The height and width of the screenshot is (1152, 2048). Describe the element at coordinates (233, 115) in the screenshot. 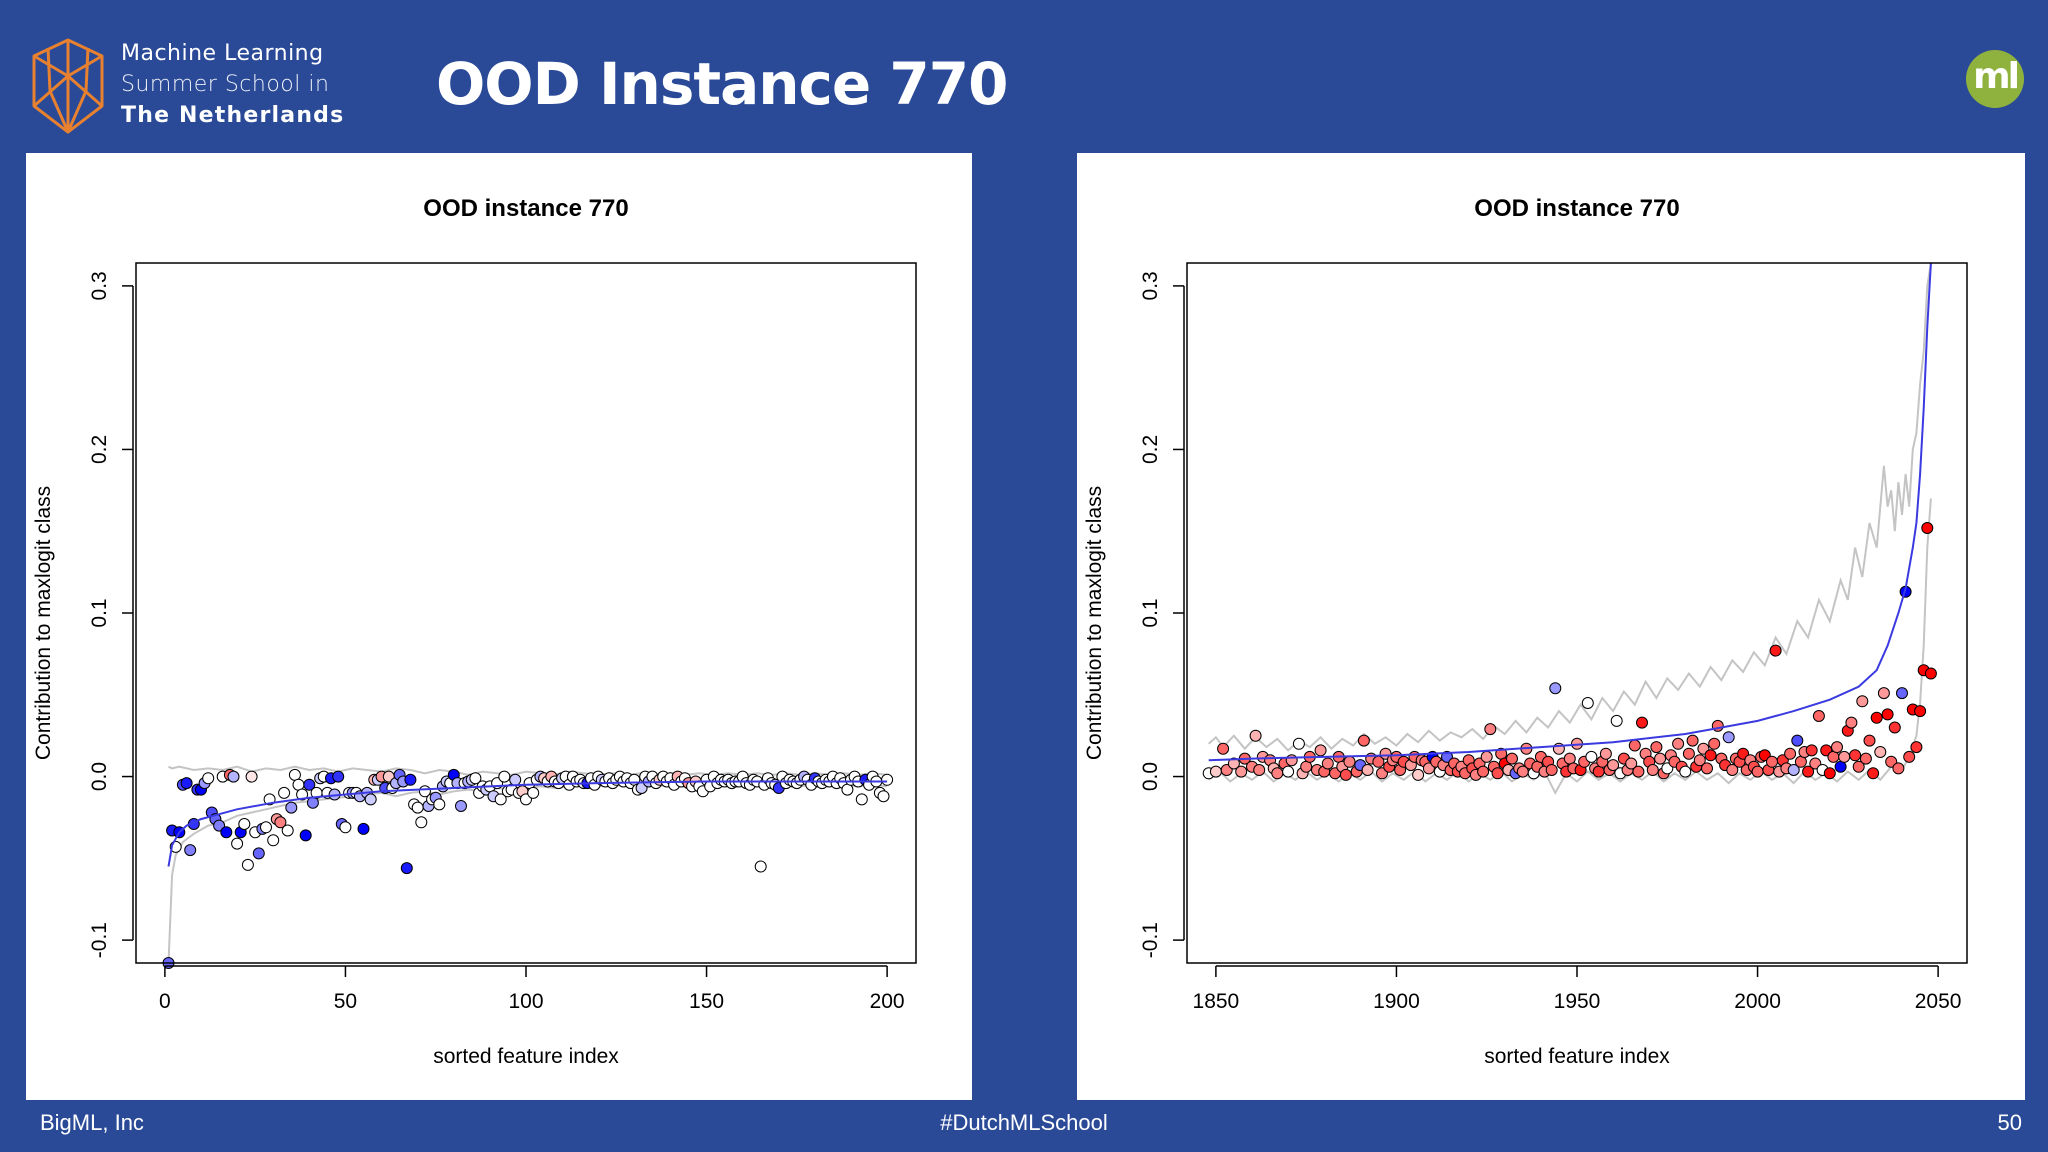

I see `logo-line-3: The Netherlands` at that location.